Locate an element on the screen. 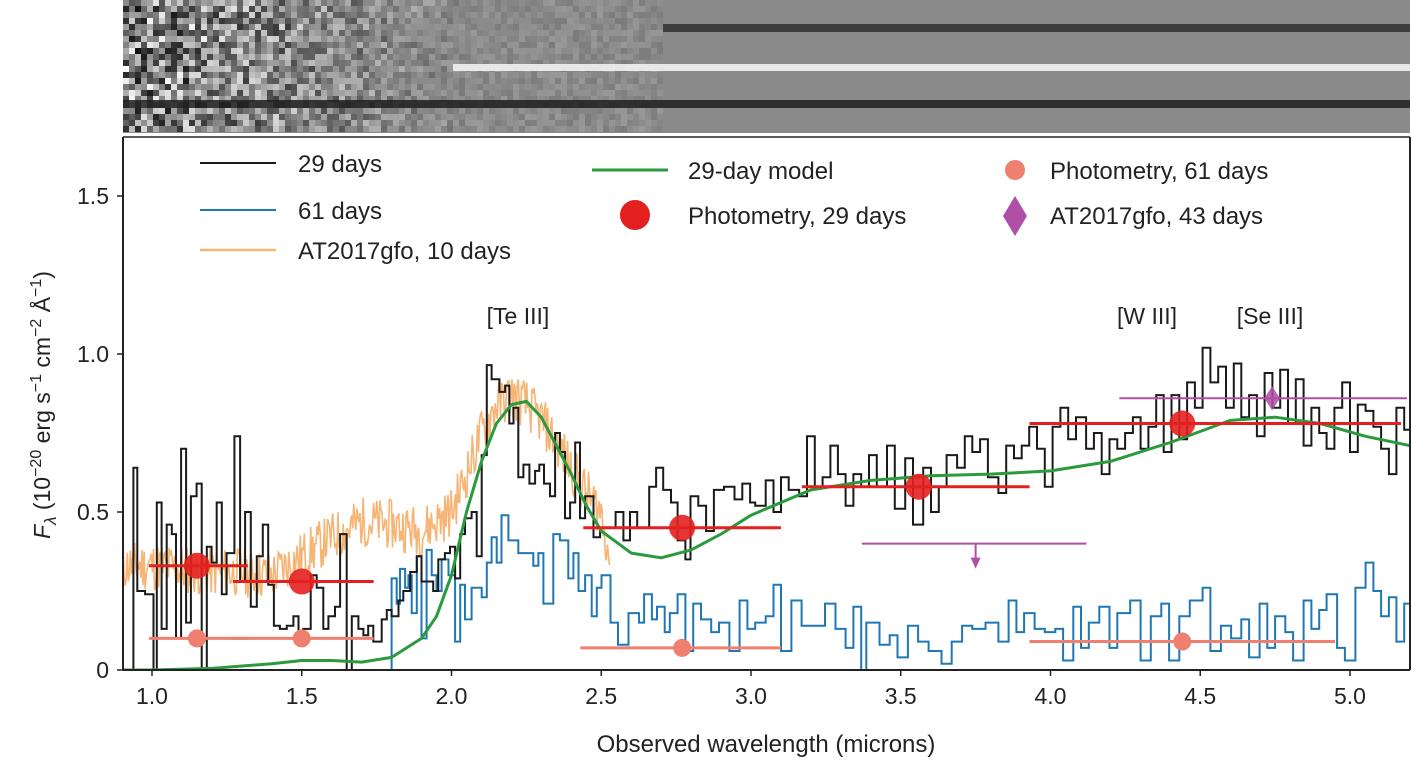 This screenshot has width=1411, height=767. y-tick-label: 1.0 is located at coordinates (93, 354).